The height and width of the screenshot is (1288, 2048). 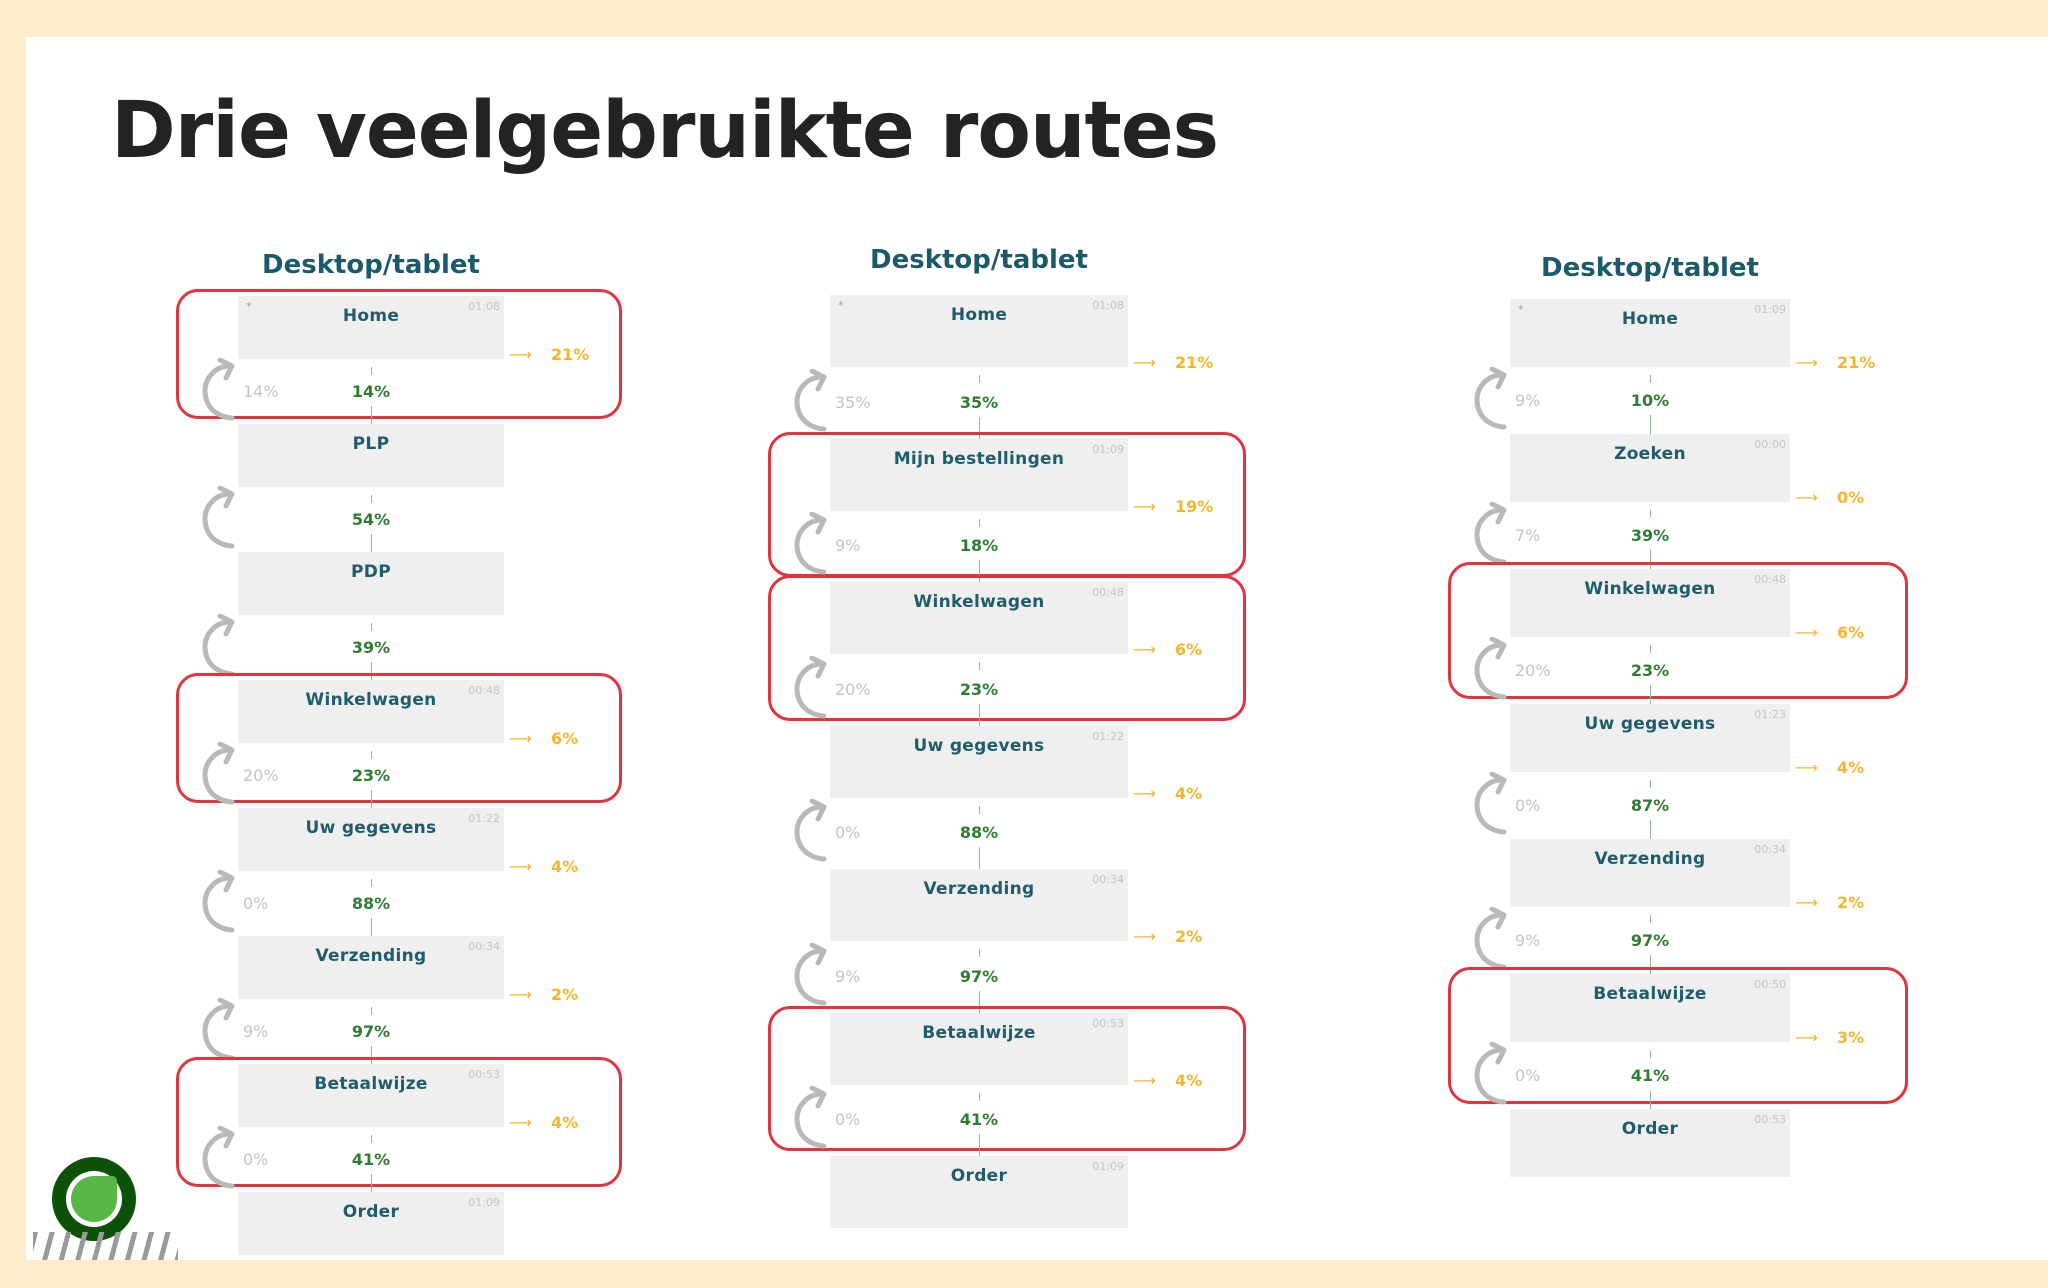 What do you see at coordinates (1829, 497) in the screenshot?
I see `exit-percentage: ⟶ 0%` at bounding box center [1829, 497].